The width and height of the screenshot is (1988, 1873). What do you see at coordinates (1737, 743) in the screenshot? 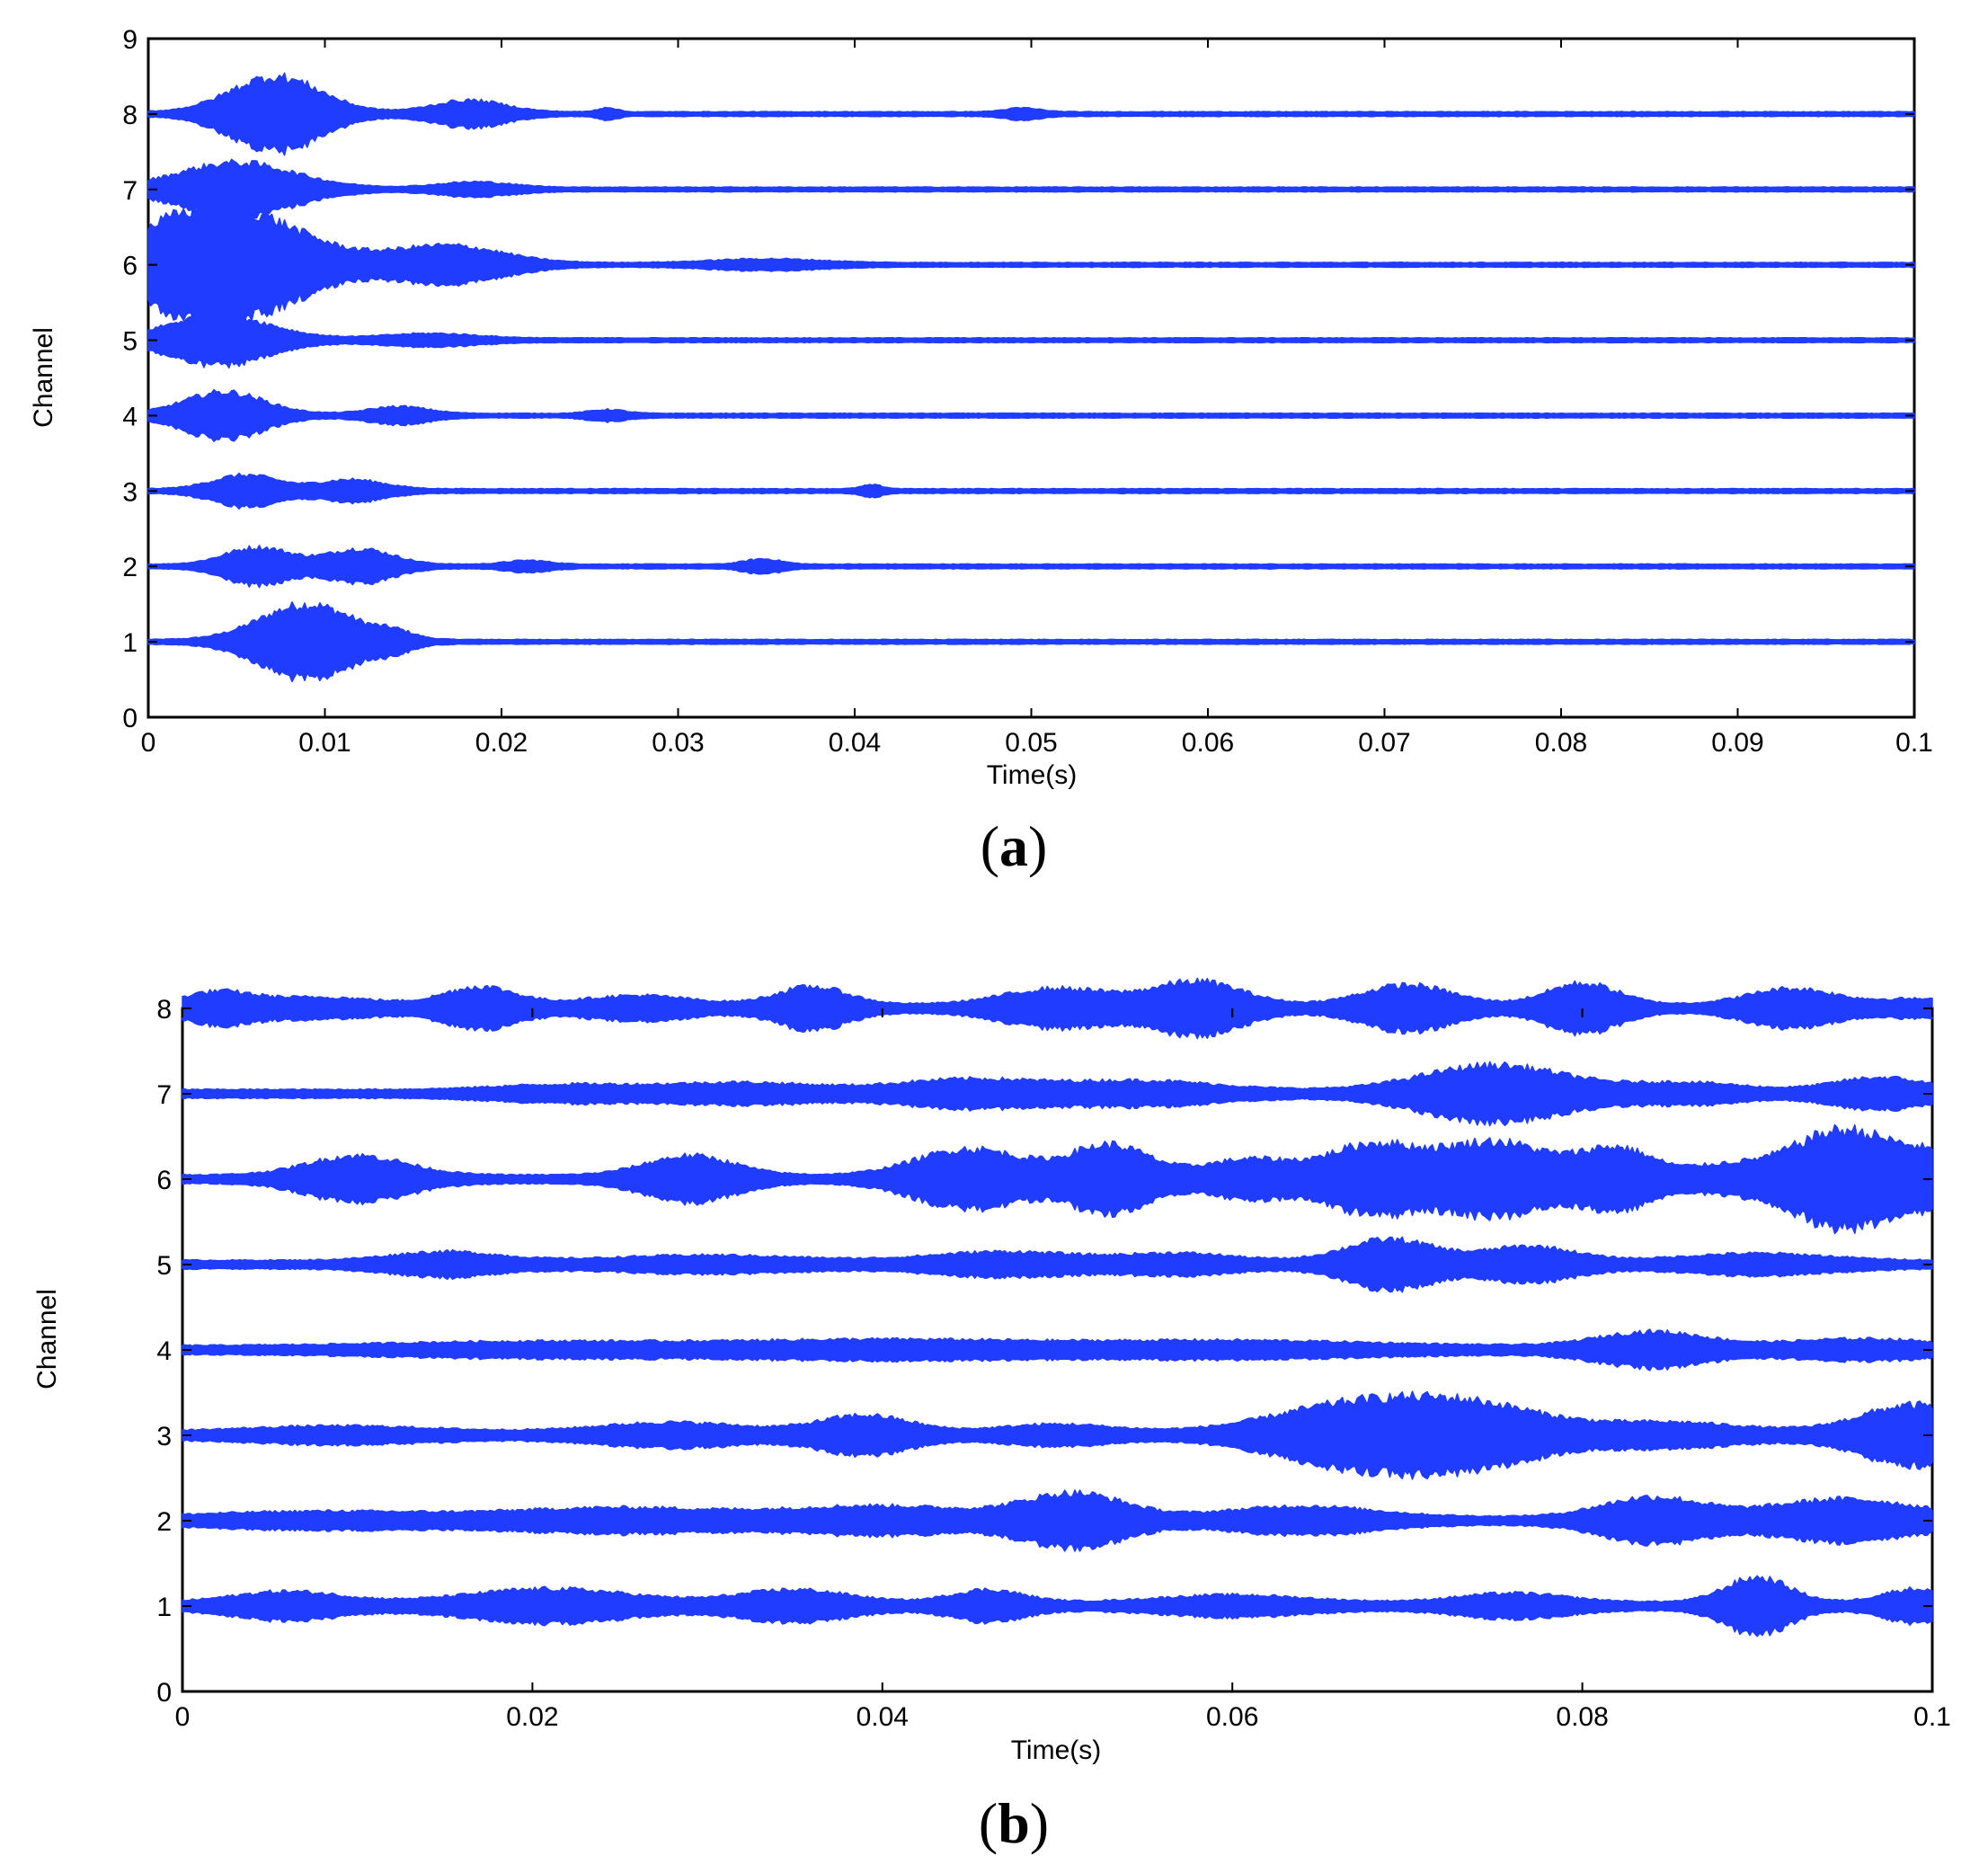
I see `x-tick-label: 0.09` at bounding box center [1737, 743].